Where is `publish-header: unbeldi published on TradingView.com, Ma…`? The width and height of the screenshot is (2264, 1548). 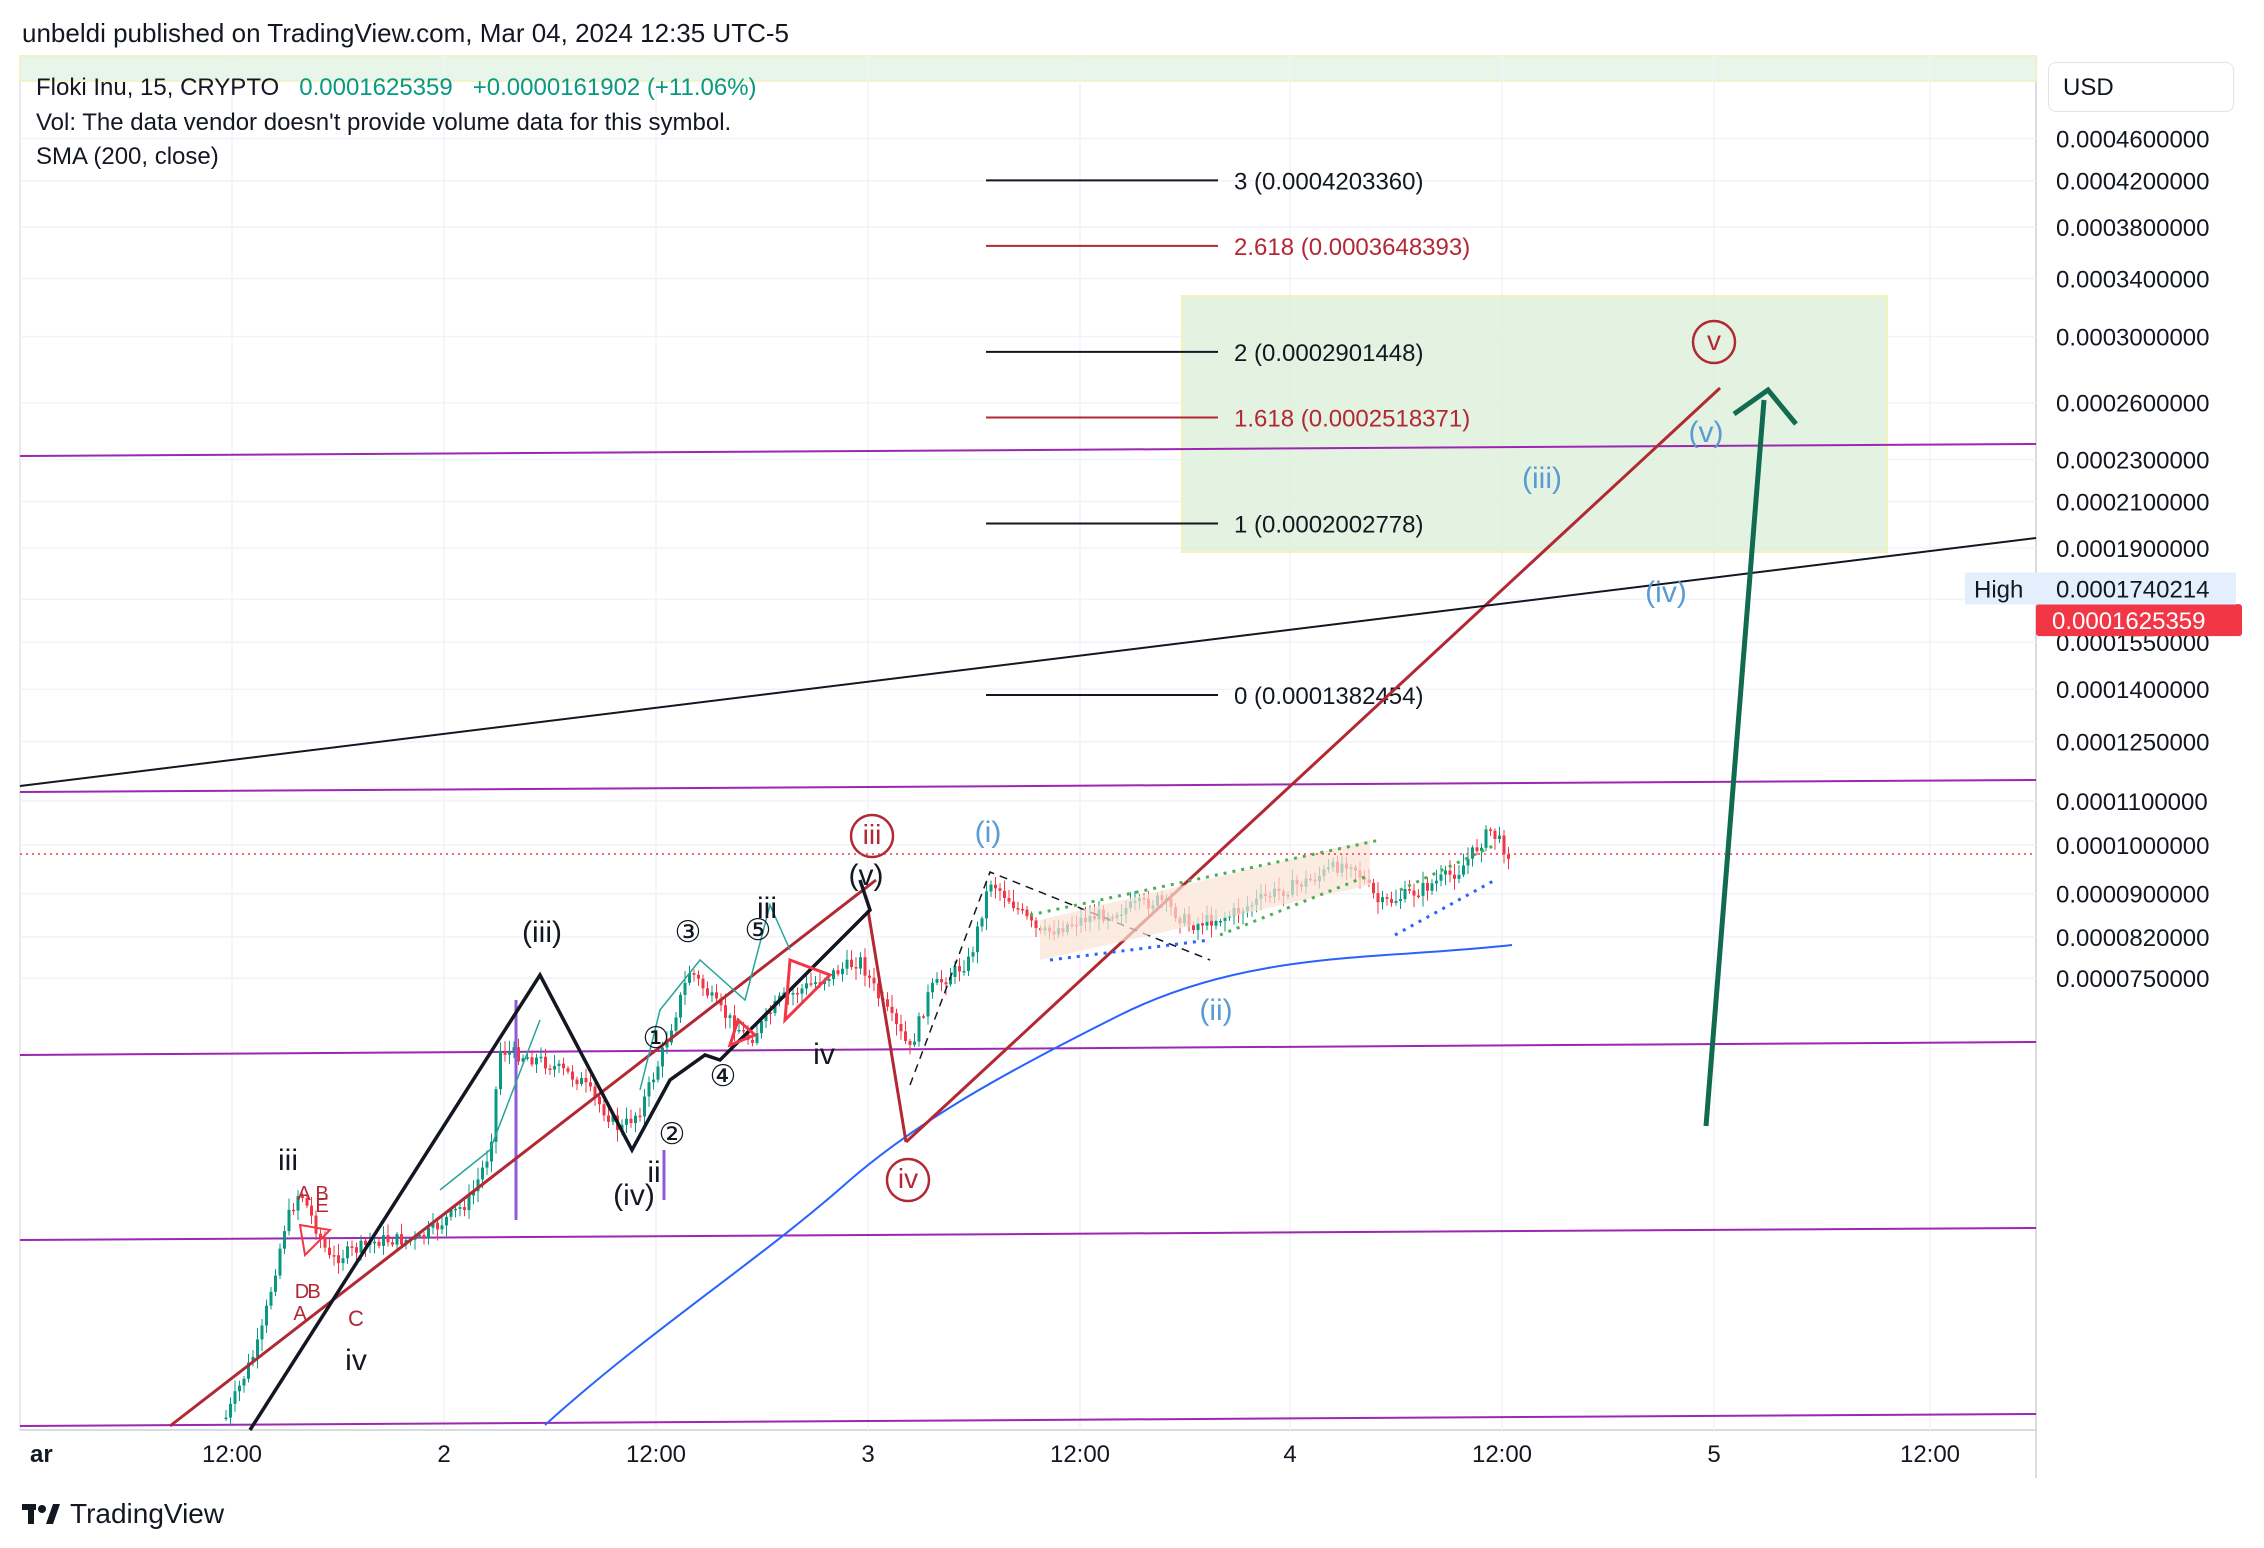
publish-header: unbeldi published on TradingView.com, Ma… is located at coordinates (405, 33).